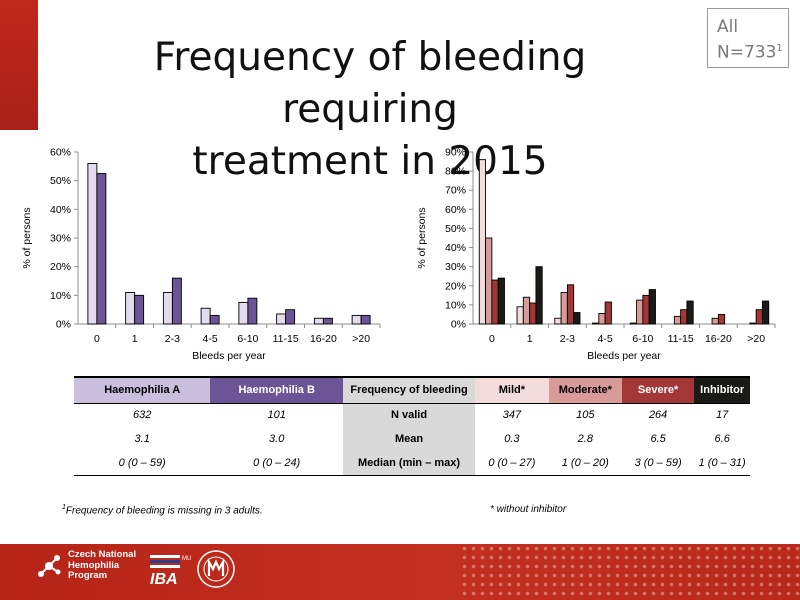 The image size is (800, 600). I want to click on bar-s2->20, so click(753, 323).